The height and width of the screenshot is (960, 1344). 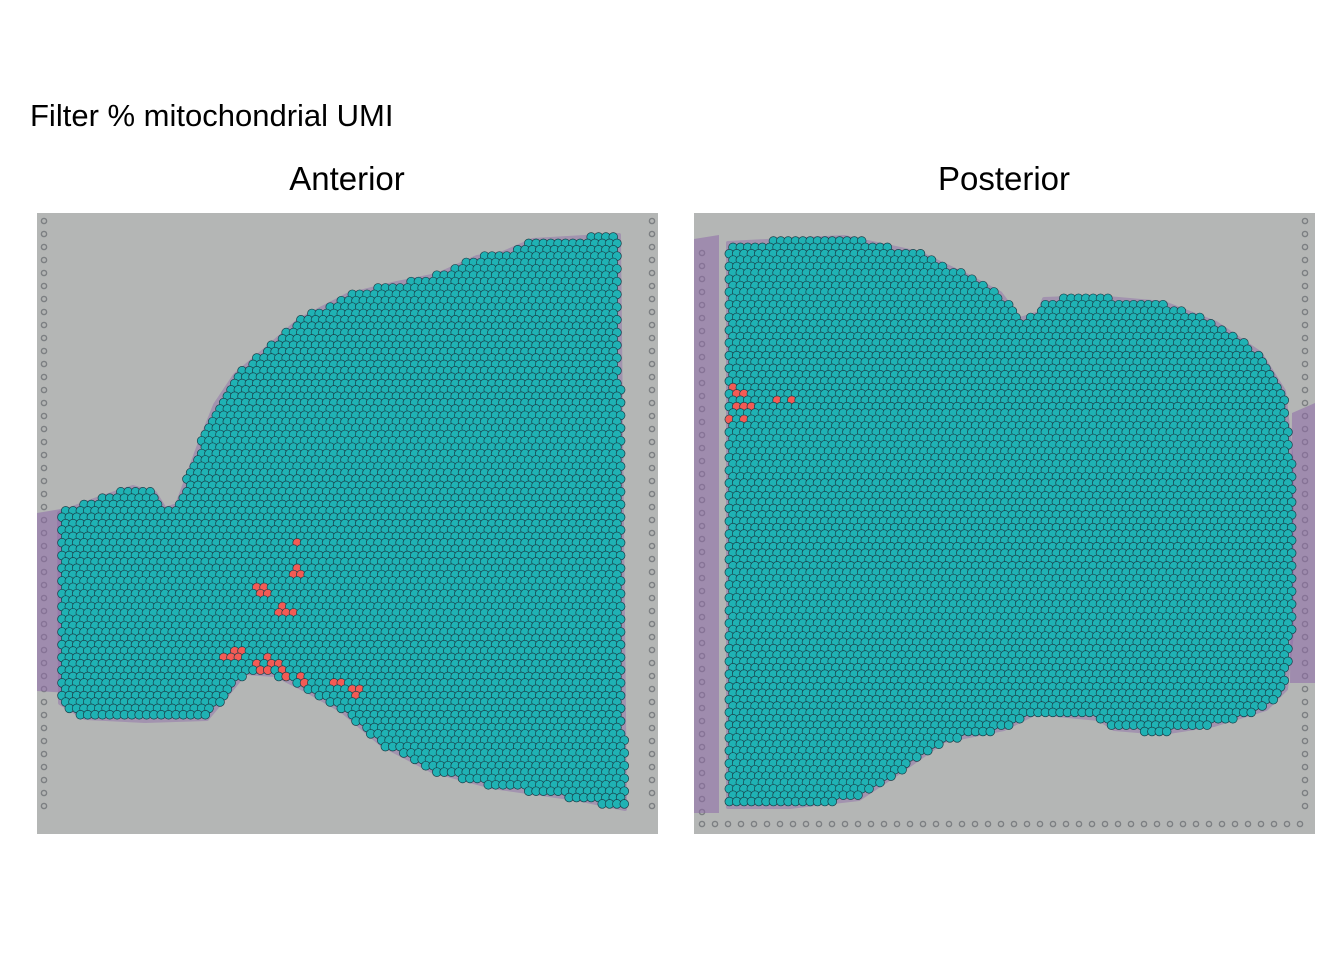 What do you see at coordinates (212, 115) in the screenshot?
I see `figure-title: Filter % mitochondrial UMI` at bounding box center [212, 115].